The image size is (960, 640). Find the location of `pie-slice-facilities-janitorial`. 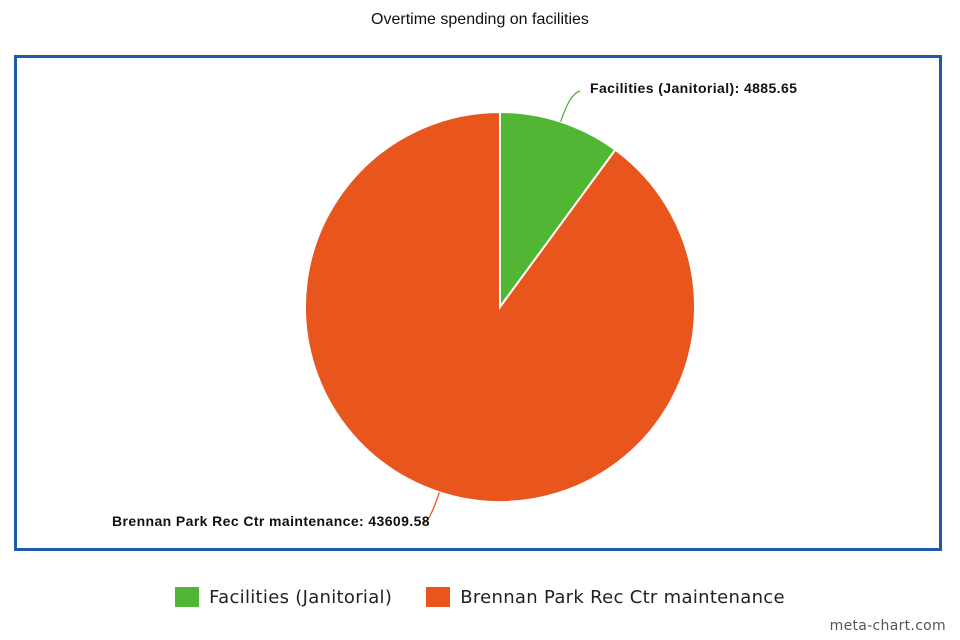

pie-slice-facilities-janitorial is located at coordinates (558, 210).